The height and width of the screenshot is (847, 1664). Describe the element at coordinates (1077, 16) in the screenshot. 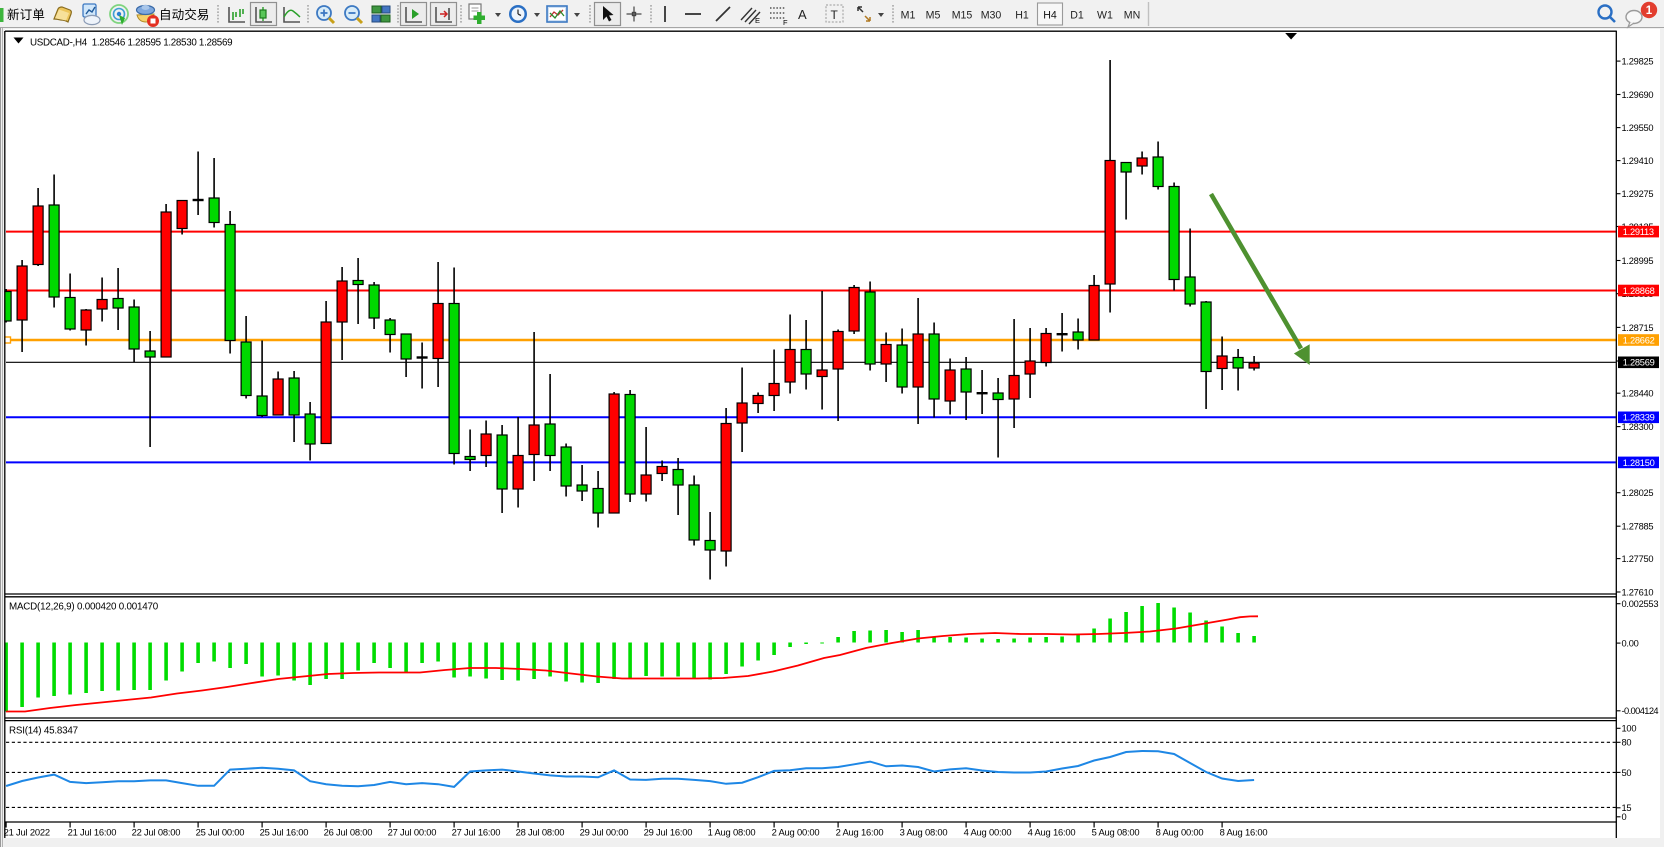

I see `svg-text: D1` at that location.